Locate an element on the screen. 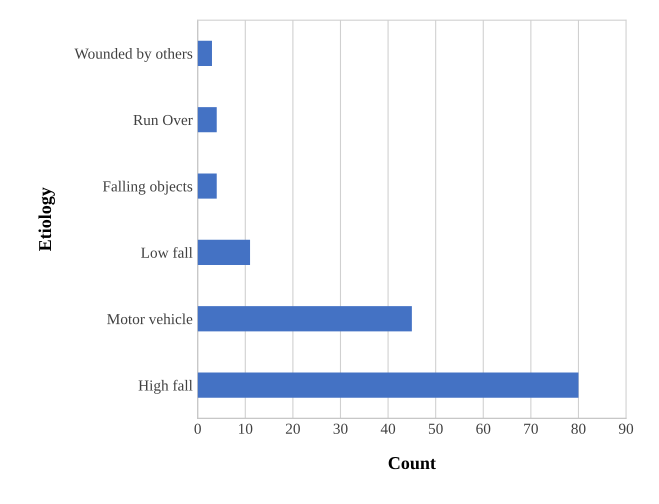 Image resolution: width=659 pixels, height=504 pixels. y-tick-label: High fall is located at coordinates (165, 387).